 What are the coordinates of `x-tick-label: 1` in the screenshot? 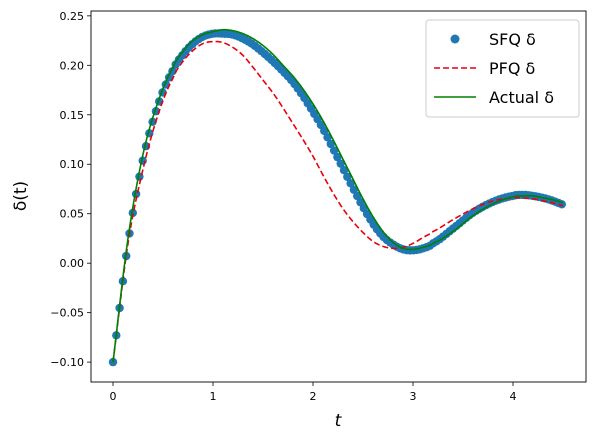 It's located at (213, 396).